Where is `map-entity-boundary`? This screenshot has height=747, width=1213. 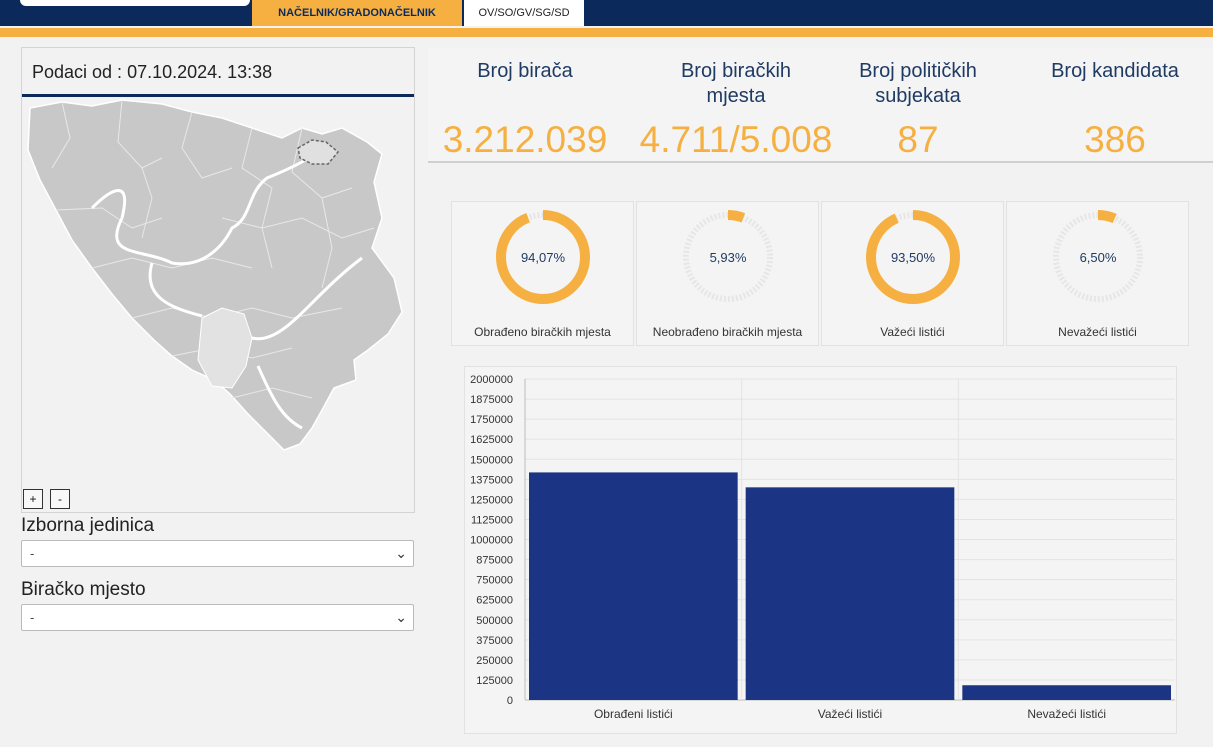 map-entity-boundary is located at coordinates (226, 288).